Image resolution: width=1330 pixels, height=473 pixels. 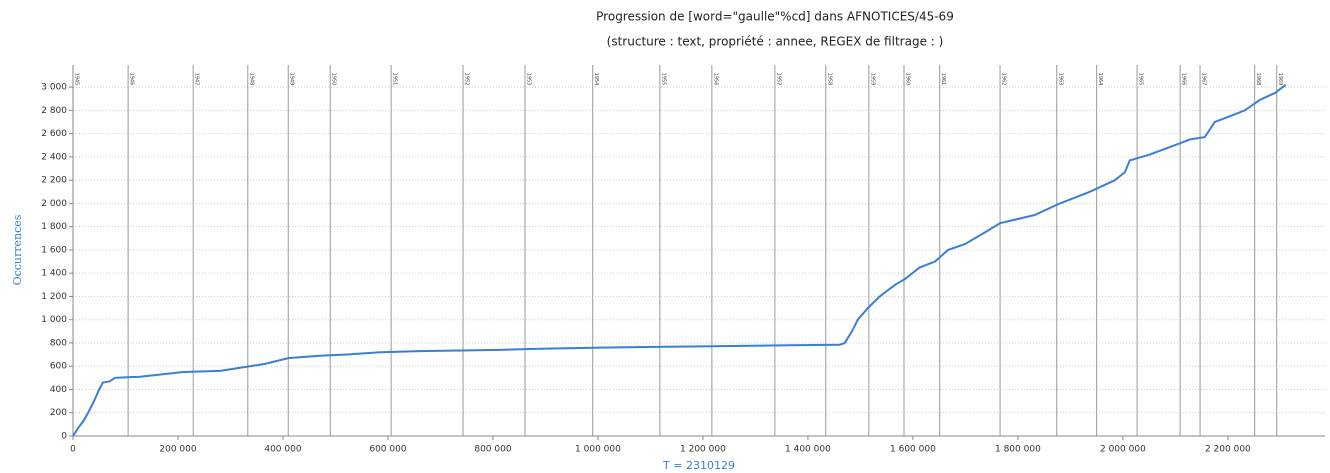 What do you see at coordinates (829, 79) in the screenshot?
I see `year-label: 1958` at bounding box center [829, 79].